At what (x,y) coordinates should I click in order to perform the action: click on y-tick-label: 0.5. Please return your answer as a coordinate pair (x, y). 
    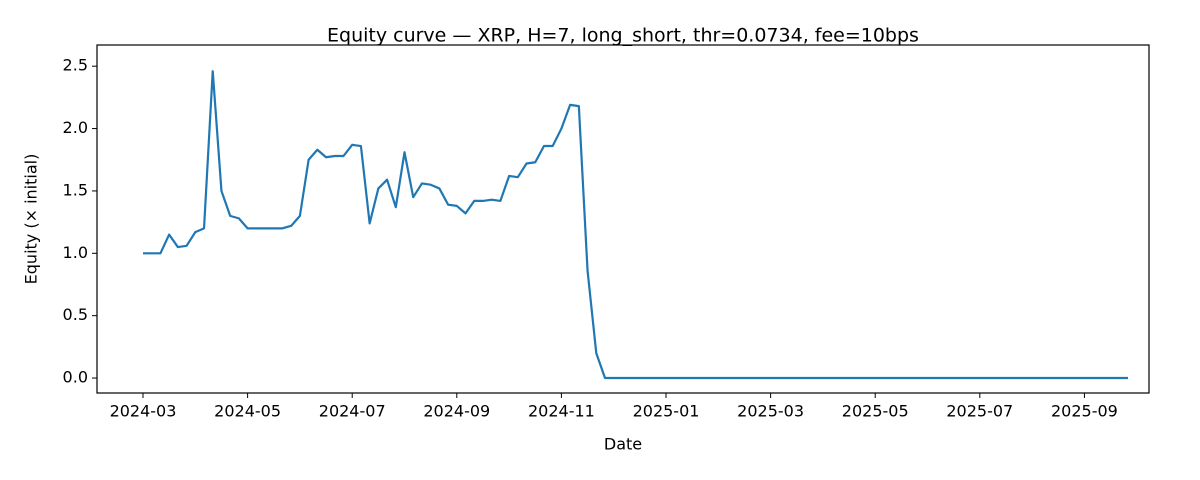
    Looking at the image, I should click on (75, 314).